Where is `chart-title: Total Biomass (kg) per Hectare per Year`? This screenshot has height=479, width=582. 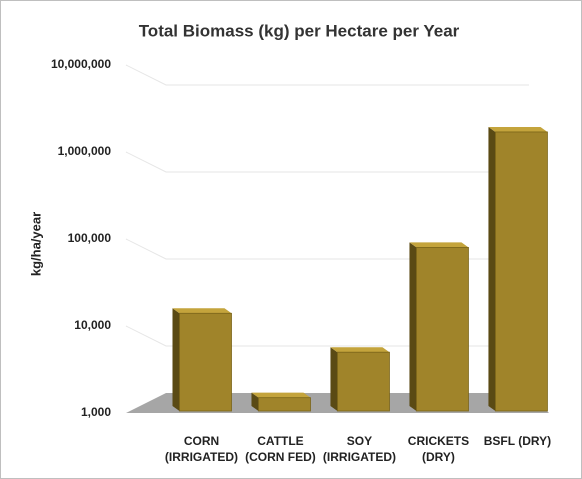 chart-title: Total Biomass (kg) per Hectare per Year is located at coordinates (299, 30).